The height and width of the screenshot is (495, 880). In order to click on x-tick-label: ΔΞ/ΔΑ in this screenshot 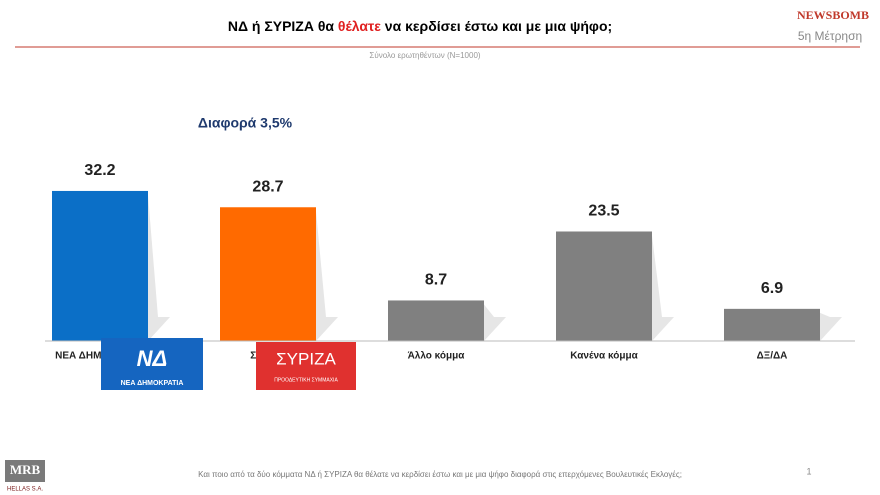, I will do `click(772, 356)`.